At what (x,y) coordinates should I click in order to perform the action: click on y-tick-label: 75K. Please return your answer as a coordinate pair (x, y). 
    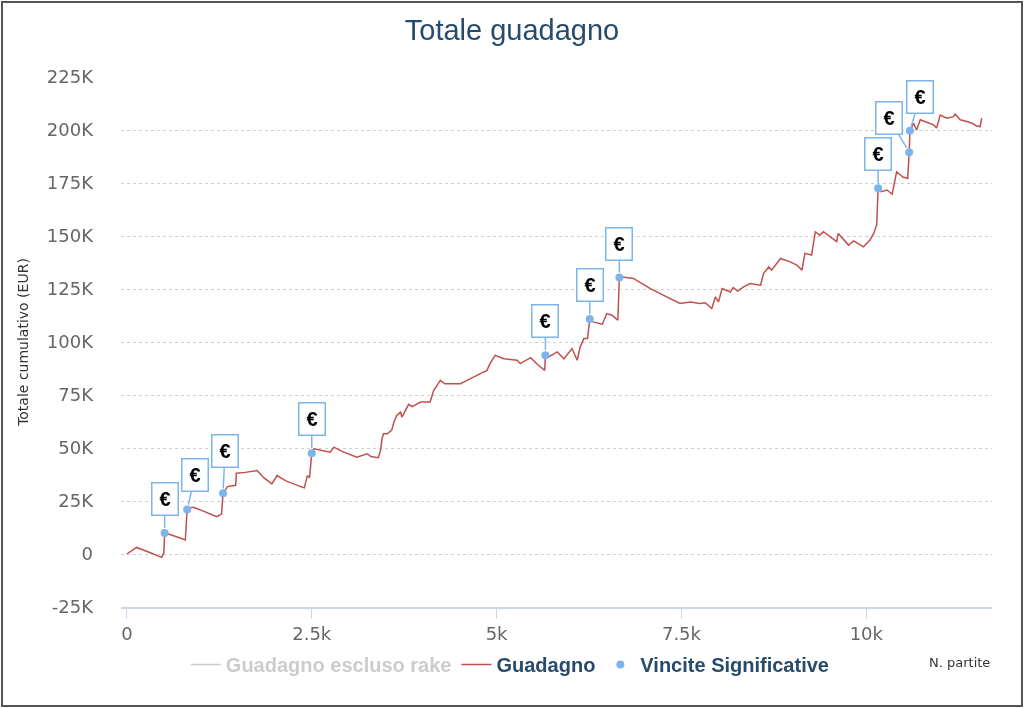
    Looking at the image, I should click on (76, 395).